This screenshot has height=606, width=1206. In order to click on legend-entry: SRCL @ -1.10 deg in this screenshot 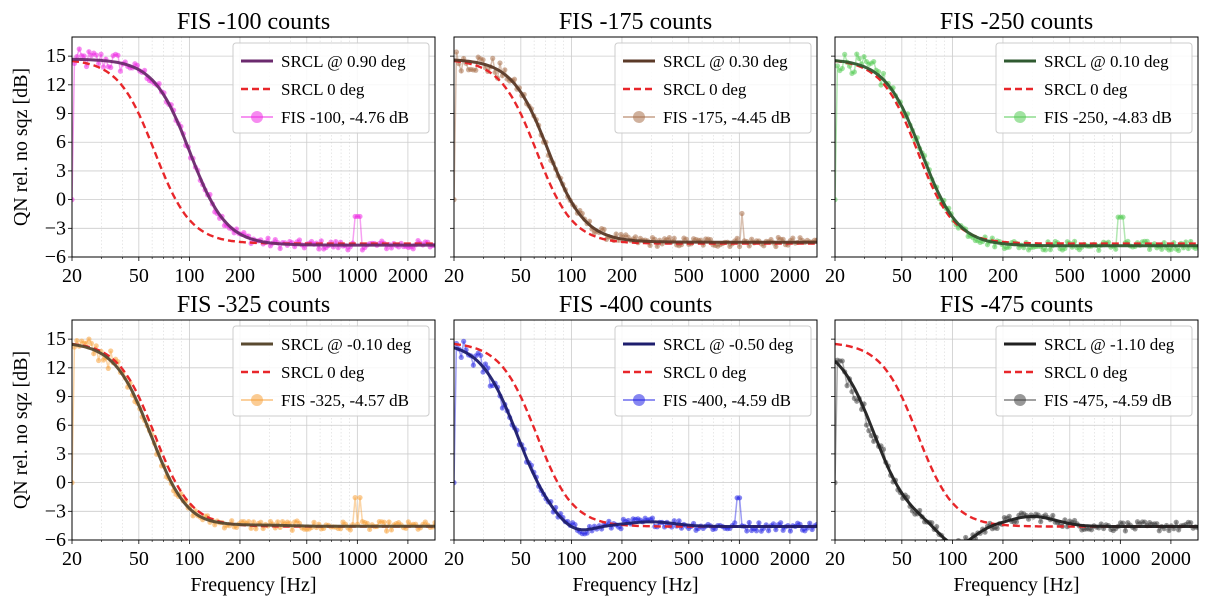, I will do `click(1109, 344)`.